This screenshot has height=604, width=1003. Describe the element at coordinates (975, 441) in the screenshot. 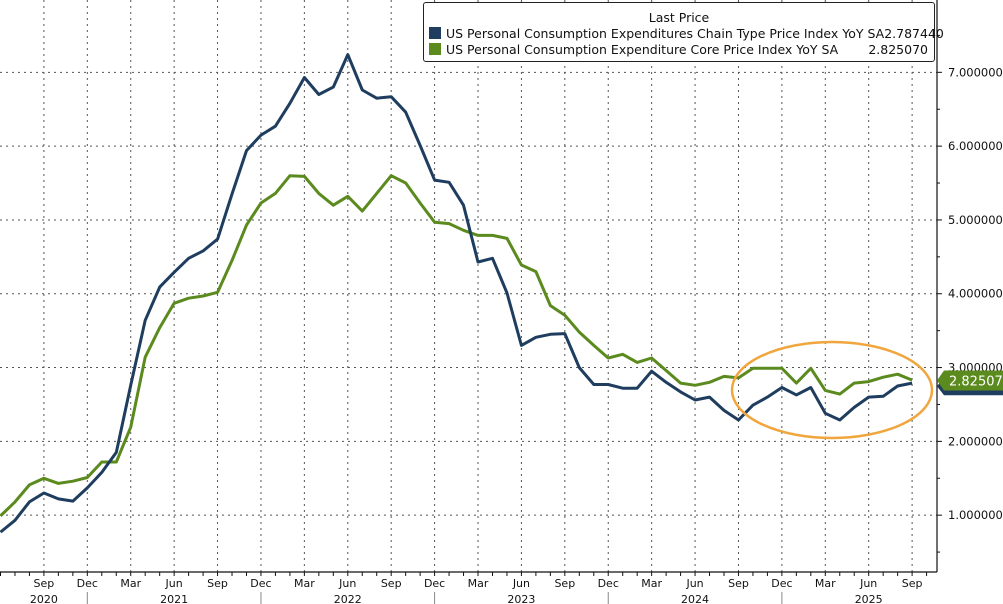

I see `y-tick-label: 2.000000` at that location.